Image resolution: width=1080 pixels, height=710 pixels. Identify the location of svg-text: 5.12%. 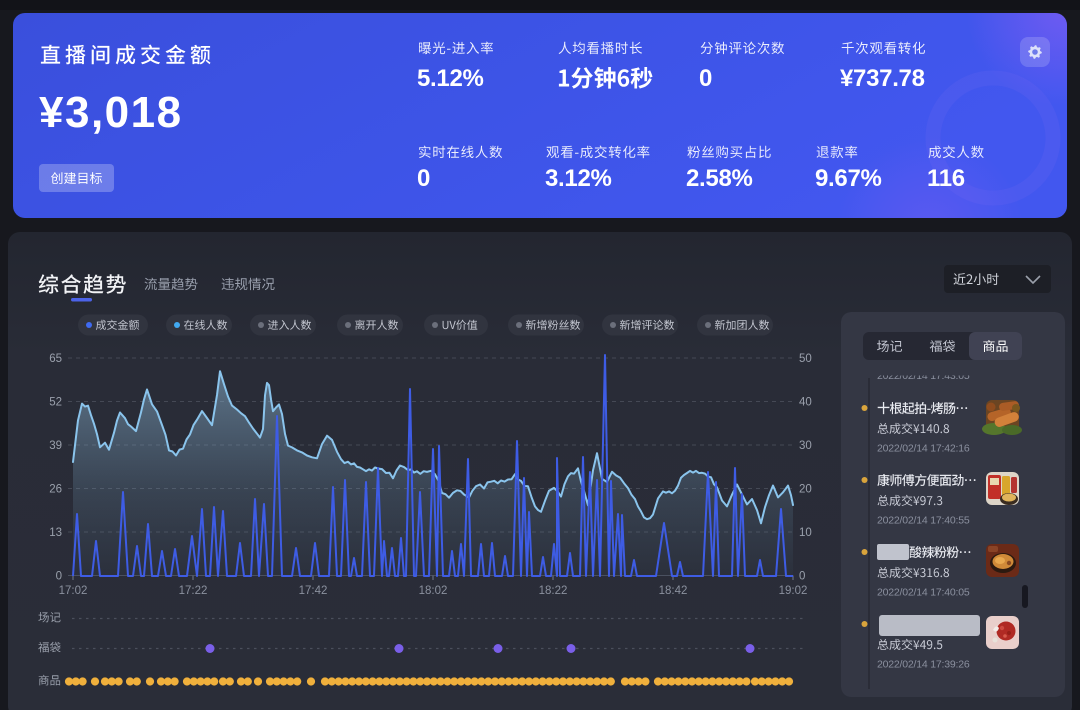
(450, 78).